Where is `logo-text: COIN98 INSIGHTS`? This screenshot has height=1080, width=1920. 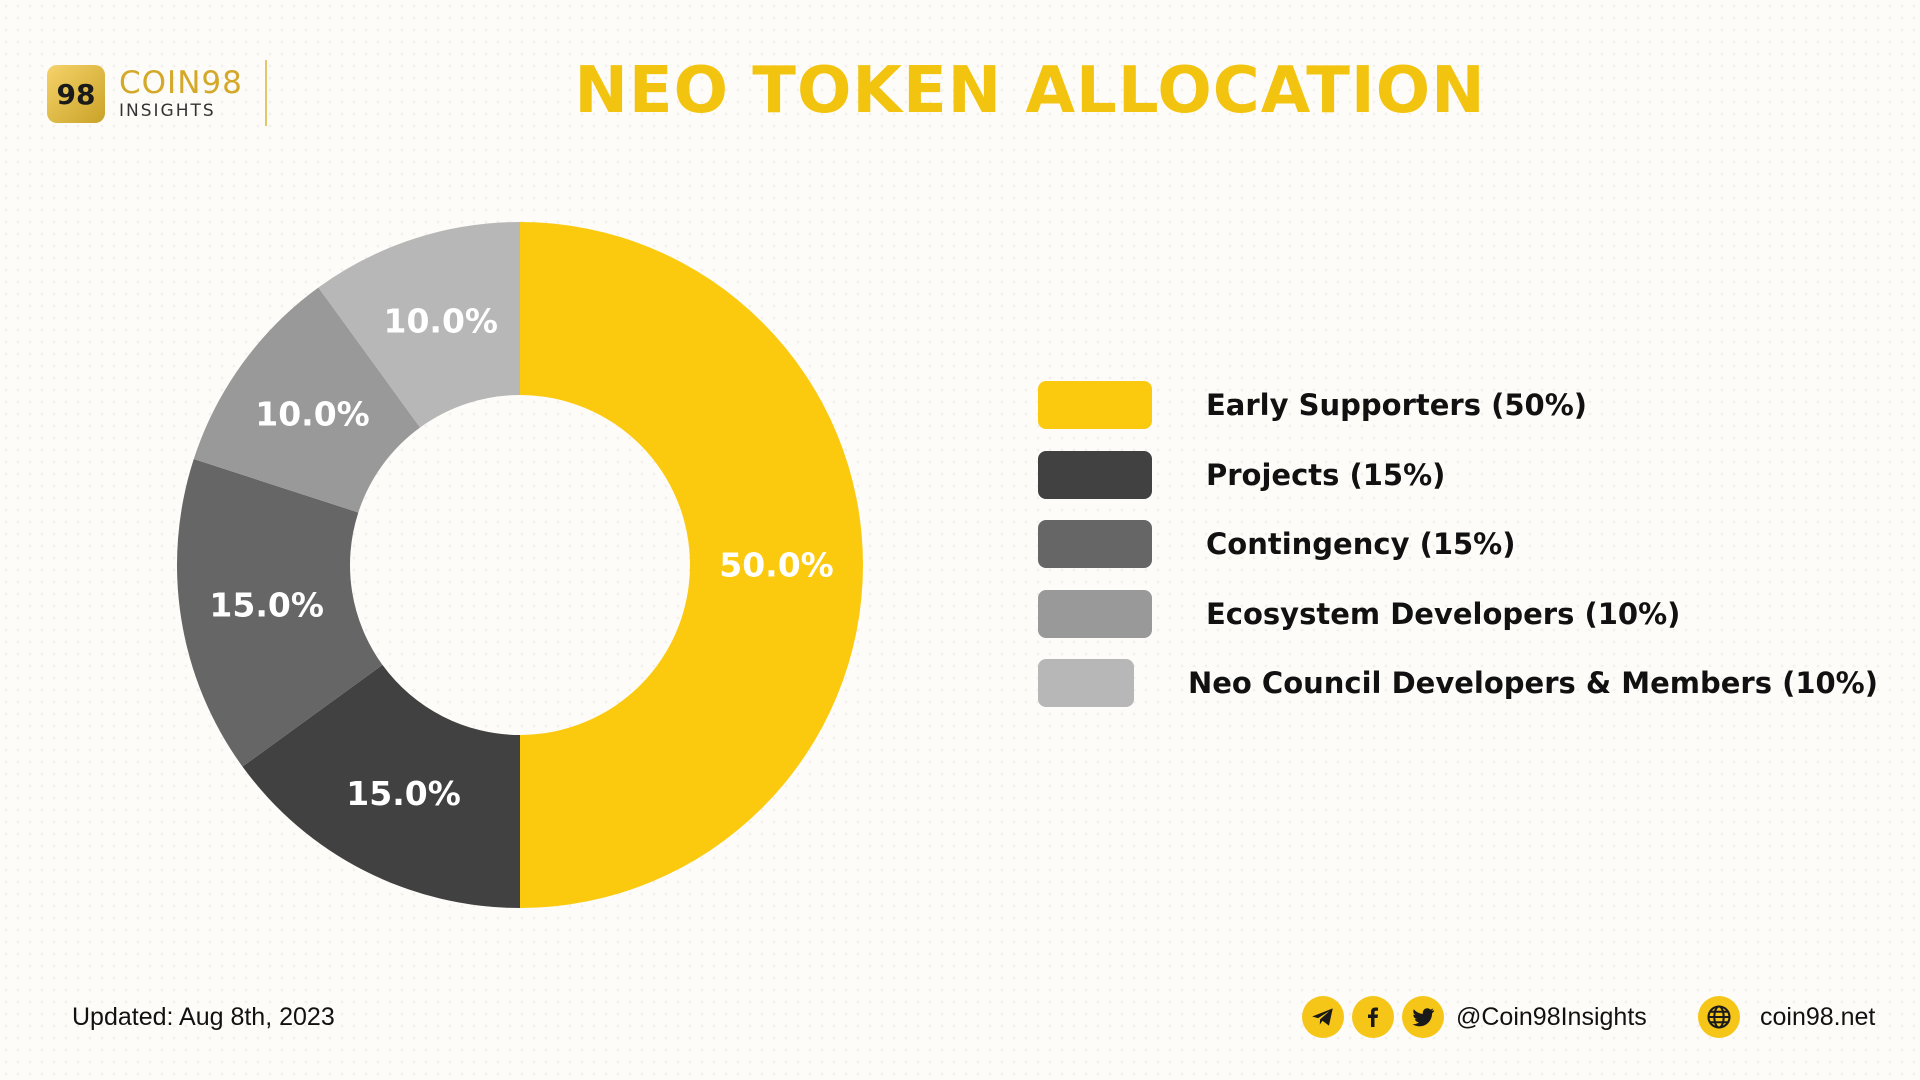
logo-text: COIN98 INSIGHTS is located at coordinates (181, 94).